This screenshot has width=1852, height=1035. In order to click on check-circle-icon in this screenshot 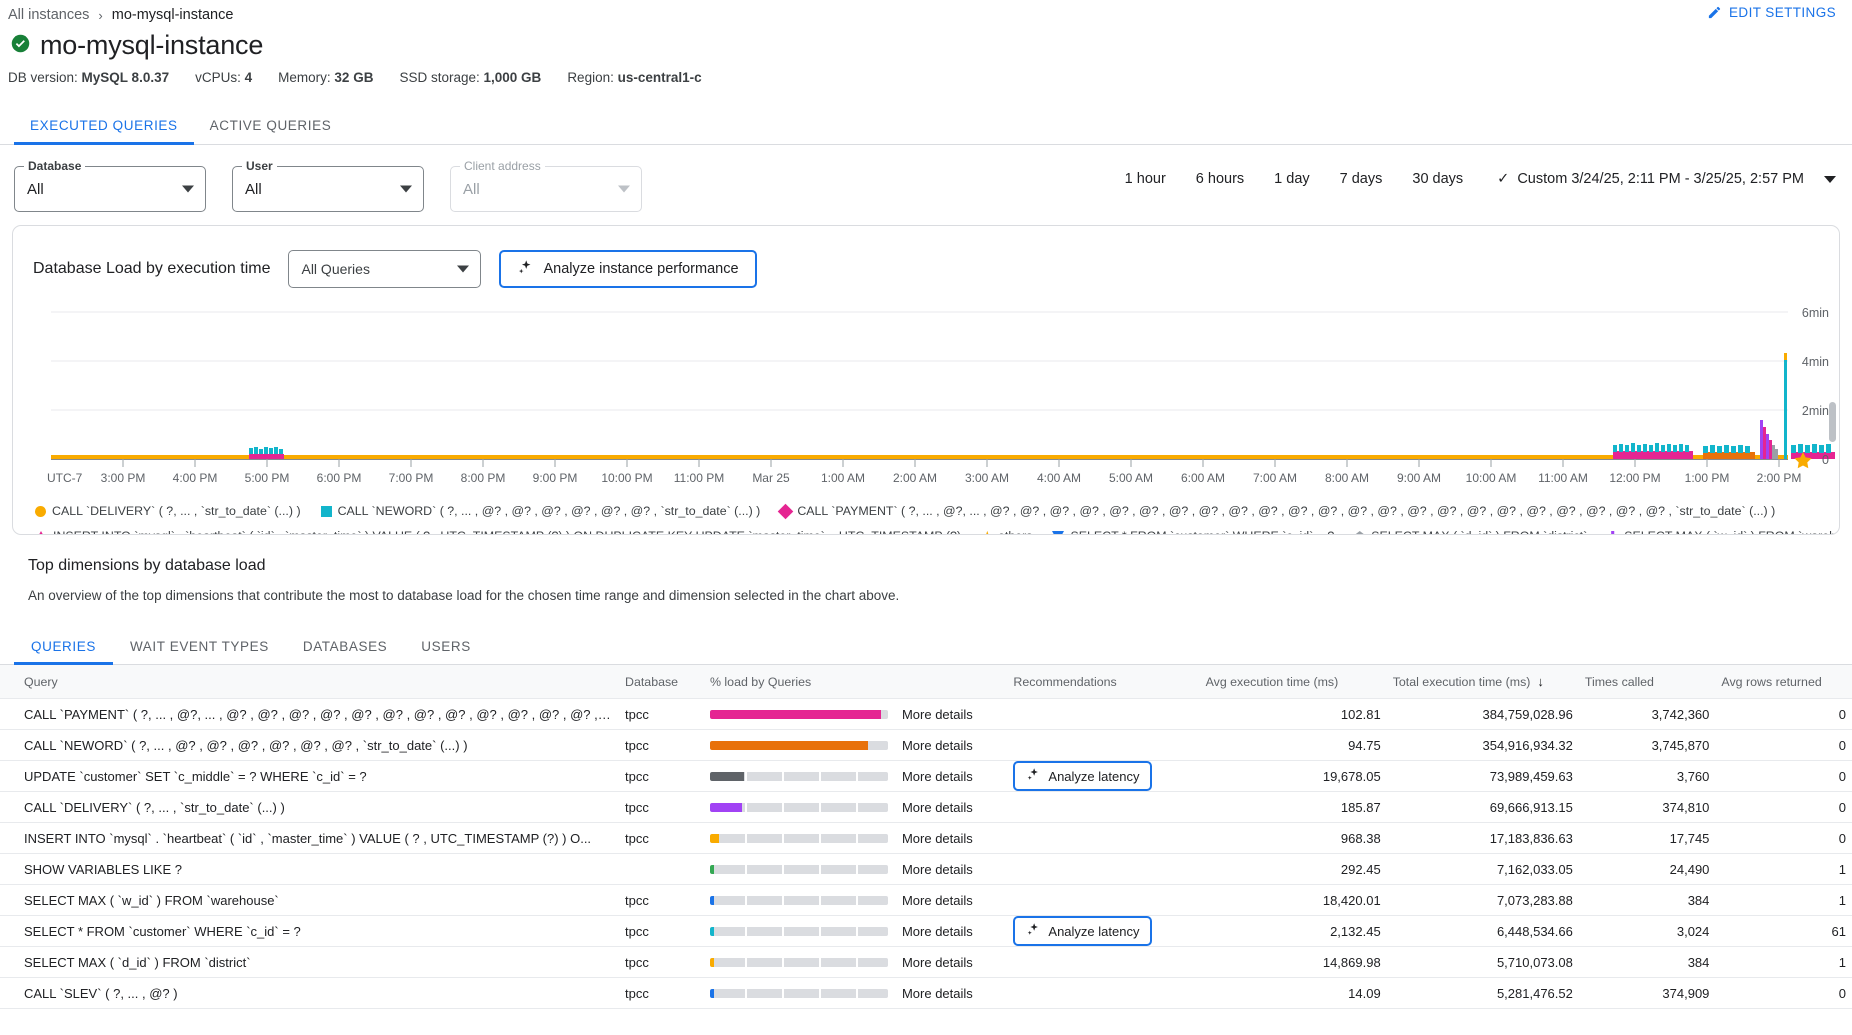, I will do `click(20, 46)`.